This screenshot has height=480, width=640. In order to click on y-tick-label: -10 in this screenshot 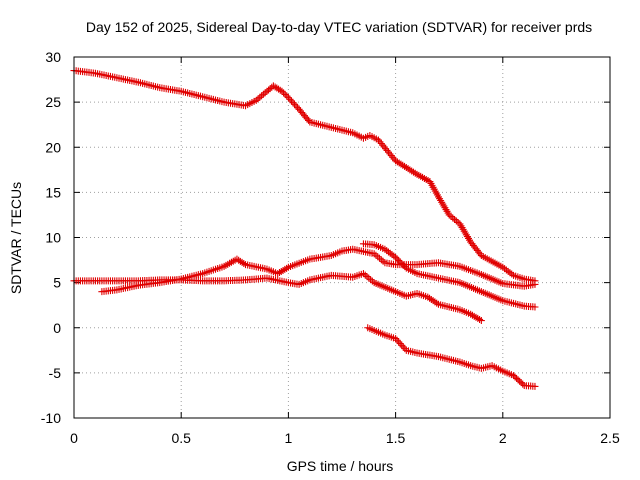, I will do `click(51, 418)`.